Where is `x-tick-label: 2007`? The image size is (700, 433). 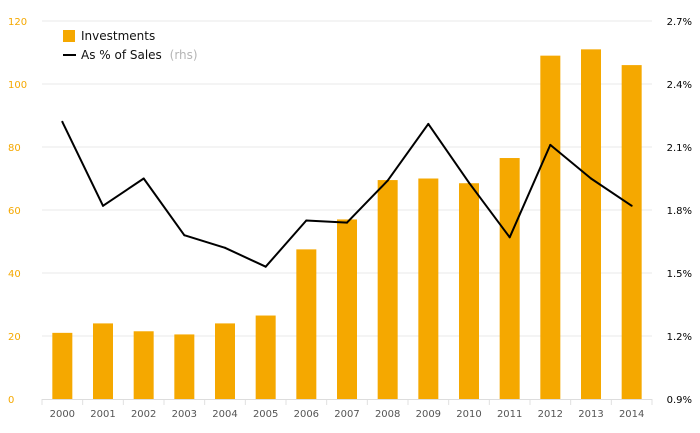
x-tick-label: 2007 is located at coordinates (346, 414).